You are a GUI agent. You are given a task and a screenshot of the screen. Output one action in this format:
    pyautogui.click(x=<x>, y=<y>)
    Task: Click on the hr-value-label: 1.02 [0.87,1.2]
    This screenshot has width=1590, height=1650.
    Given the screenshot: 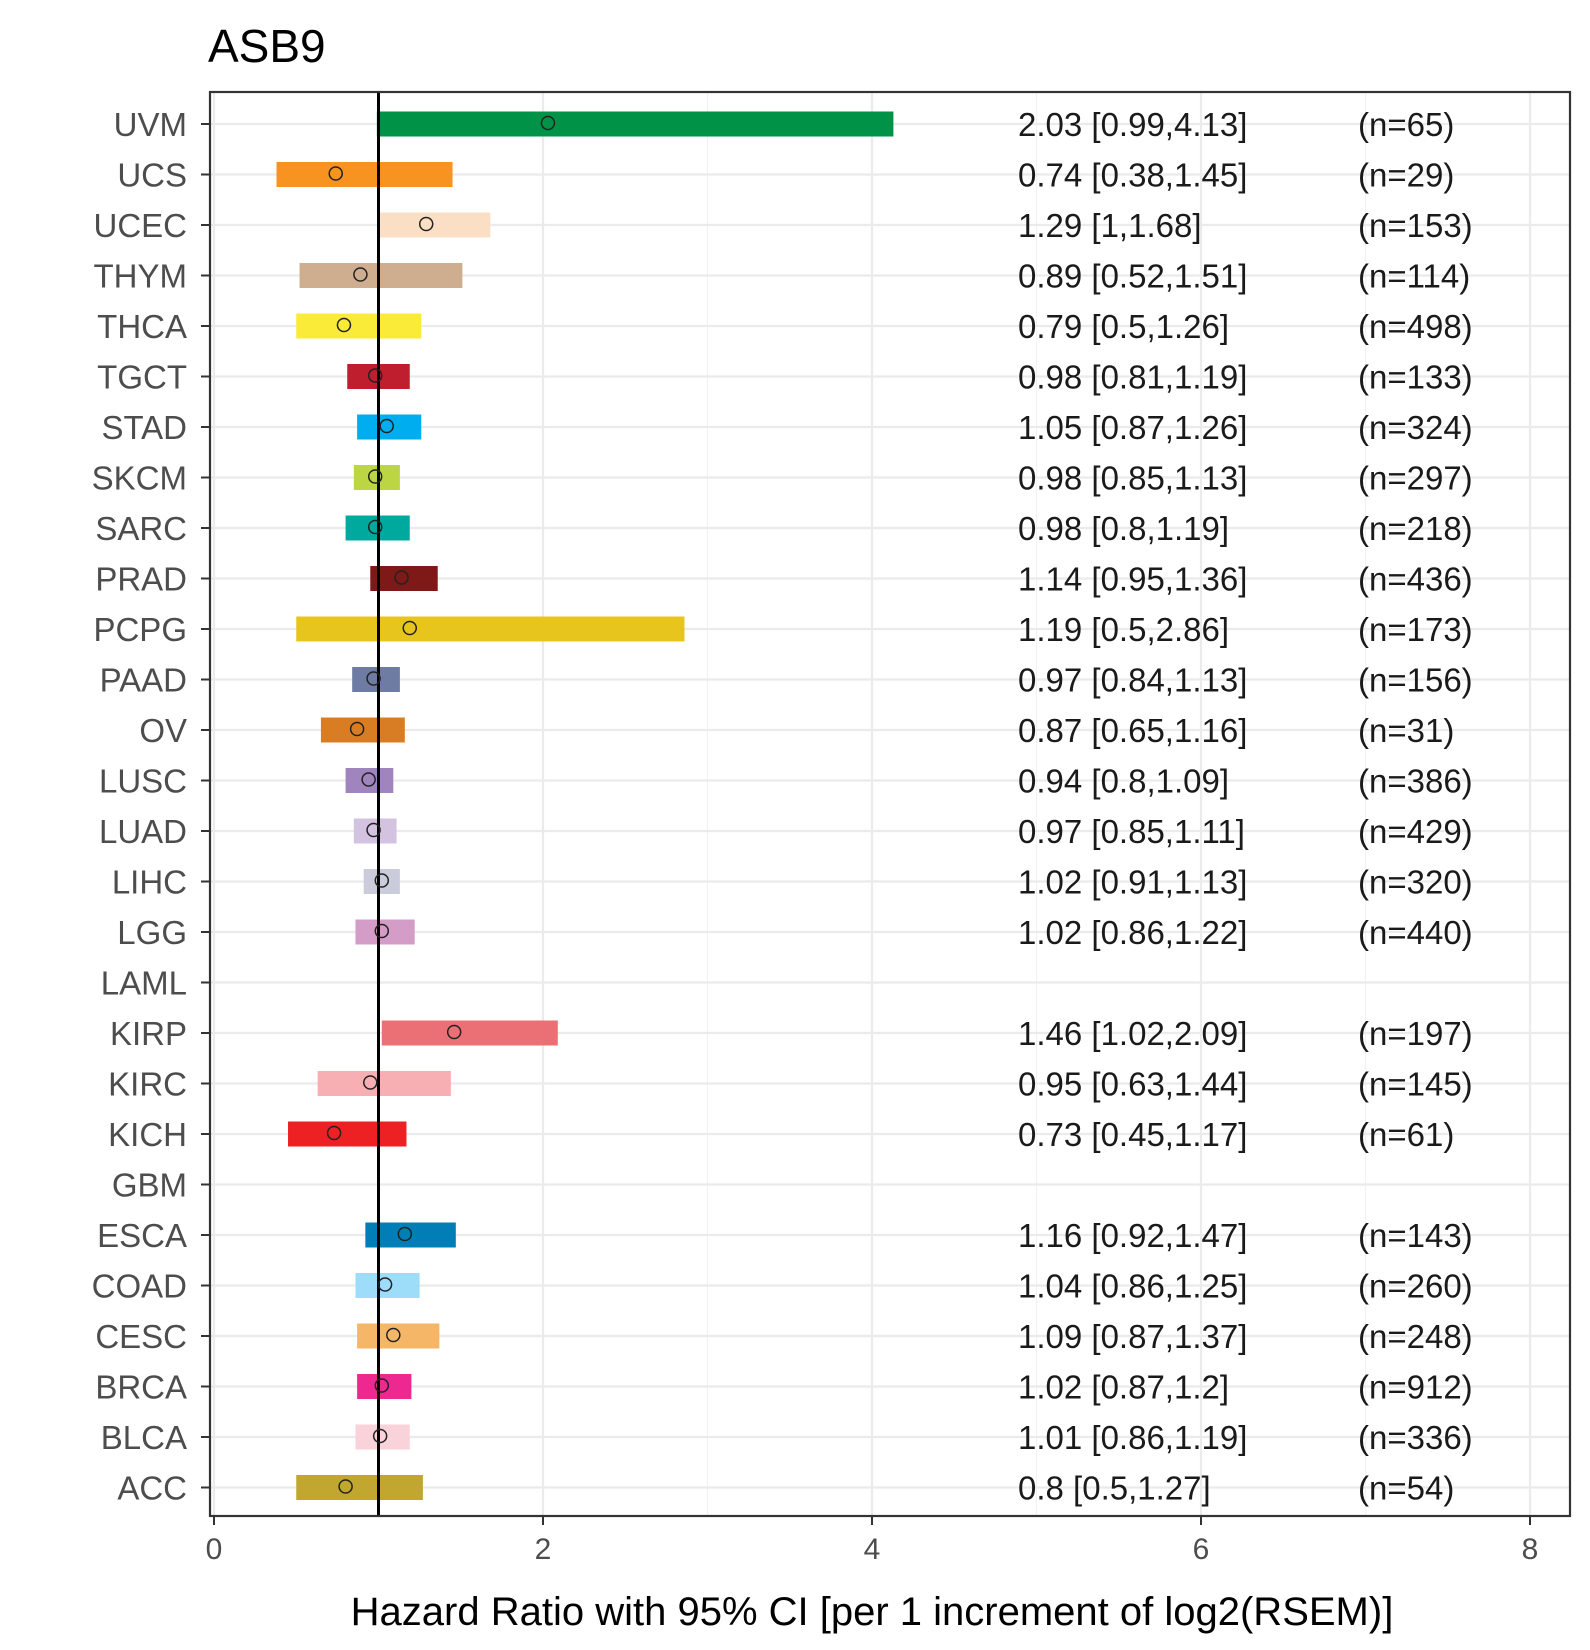 What is the action you would take?
    pyautogui.click(x=1123, y=1387)
    